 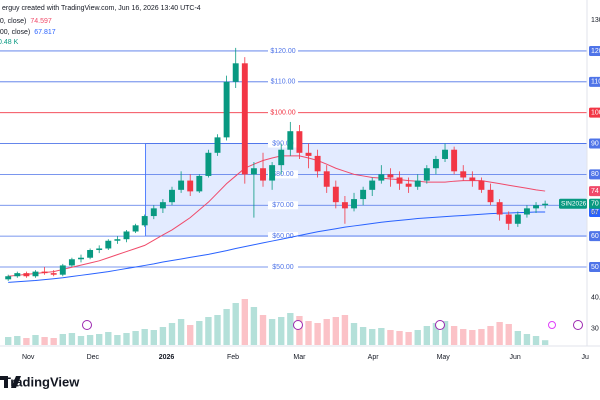 I want to click on symbol-tag-box, so click(x=573, y=203).